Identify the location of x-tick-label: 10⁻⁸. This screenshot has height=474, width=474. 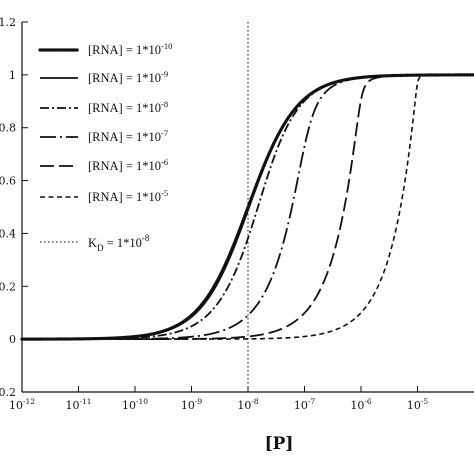
(248, 404).